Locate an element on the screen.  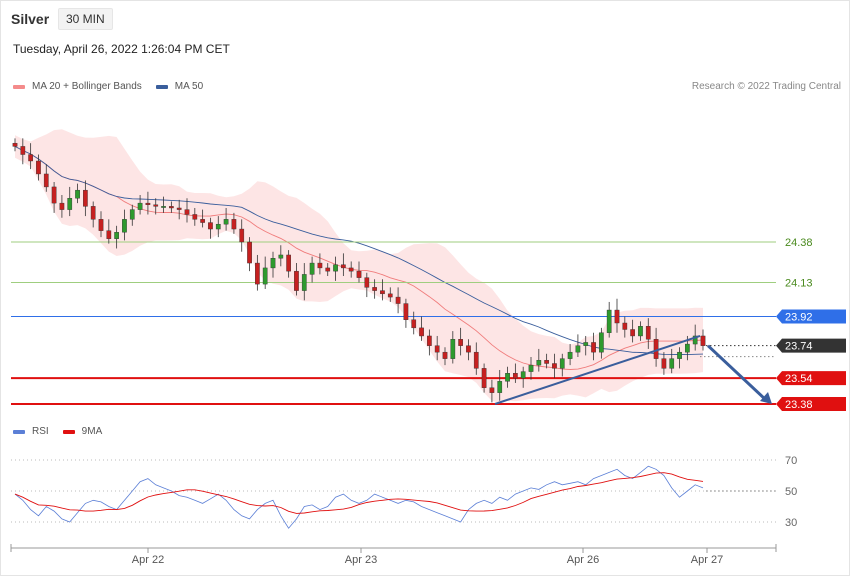
projection-arrow-shaft is located at coordinates (737, 373).